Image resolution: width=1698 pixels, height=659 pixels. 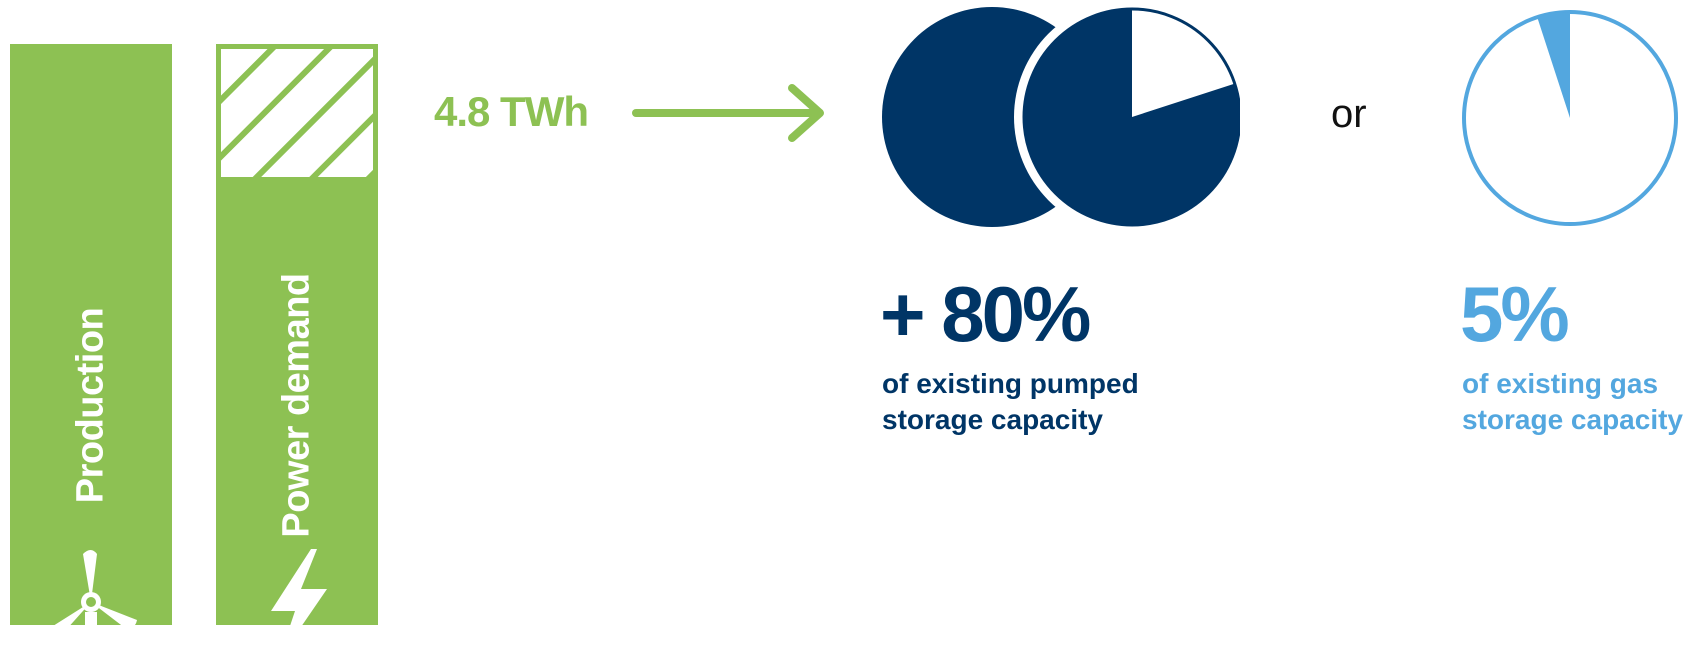 I want to click on energy-amount: 4.8 TWh, so click(x=511, y=111).